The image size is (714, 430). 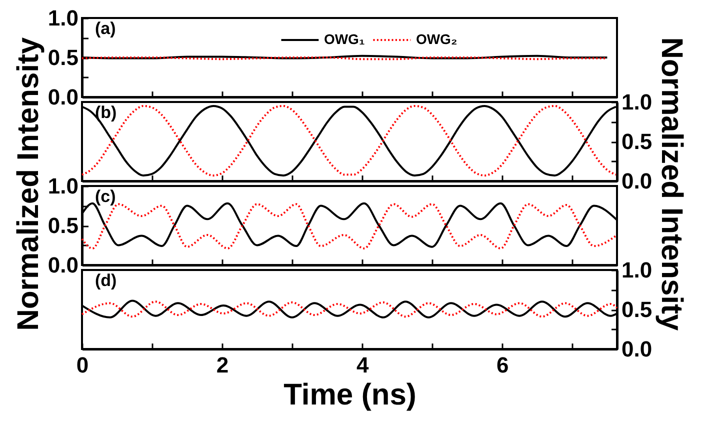 What do you see at coordinates (437, 39) in the screenshot?
I see `legend-label: OWG₂` at bounding box center [437, 39].